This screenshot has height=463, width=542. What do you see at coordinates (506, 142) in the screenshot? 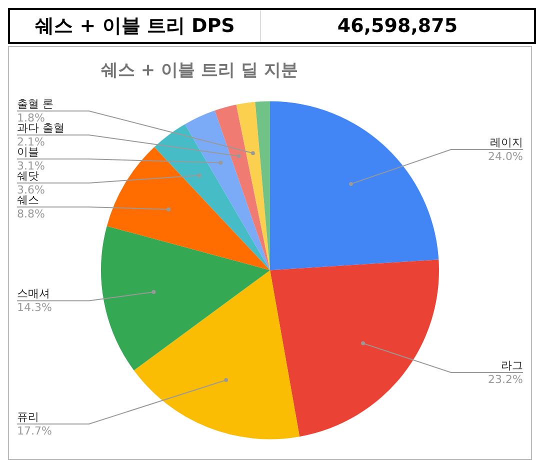
I see `slice-label: 레이지` at bounding box center [506, 142].